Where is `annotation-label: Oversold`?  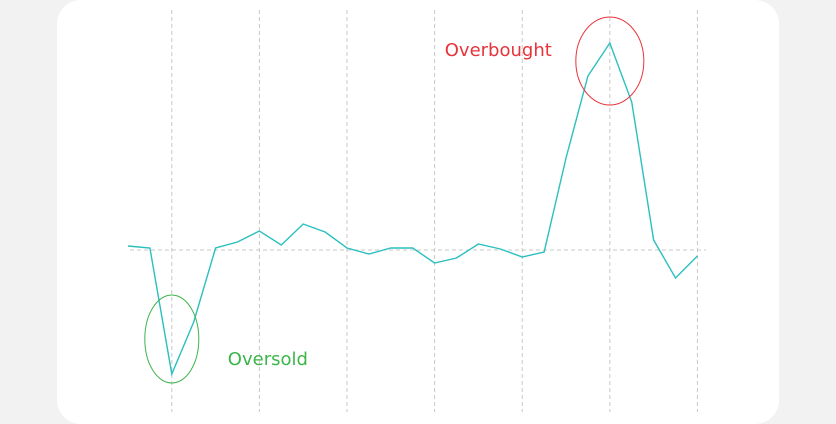
annotation-label: Oversold is located at coordinates (268, 359).